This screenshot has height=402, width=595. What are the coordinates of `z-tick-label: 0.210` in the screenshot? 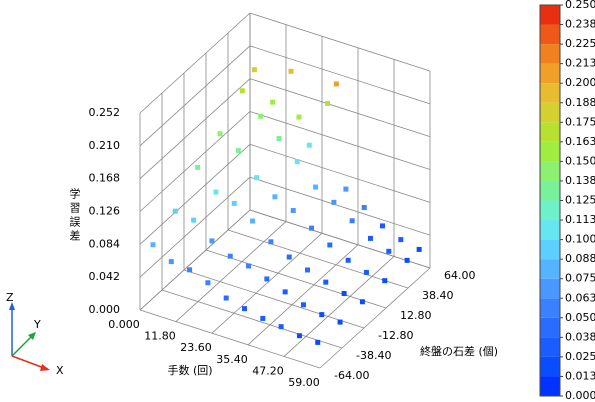 It's located at (105, 145).